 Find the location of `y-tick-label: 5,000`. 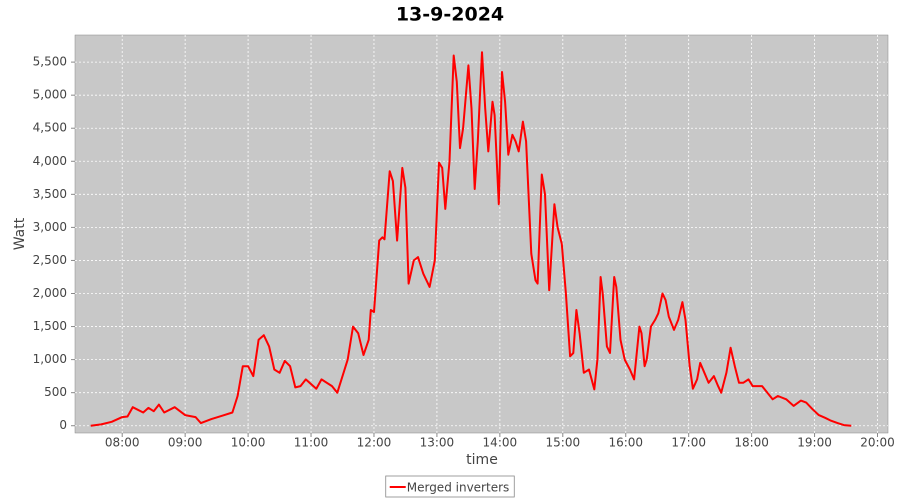

y-tick-label: 5,000 is located at coordinates (50, 95).